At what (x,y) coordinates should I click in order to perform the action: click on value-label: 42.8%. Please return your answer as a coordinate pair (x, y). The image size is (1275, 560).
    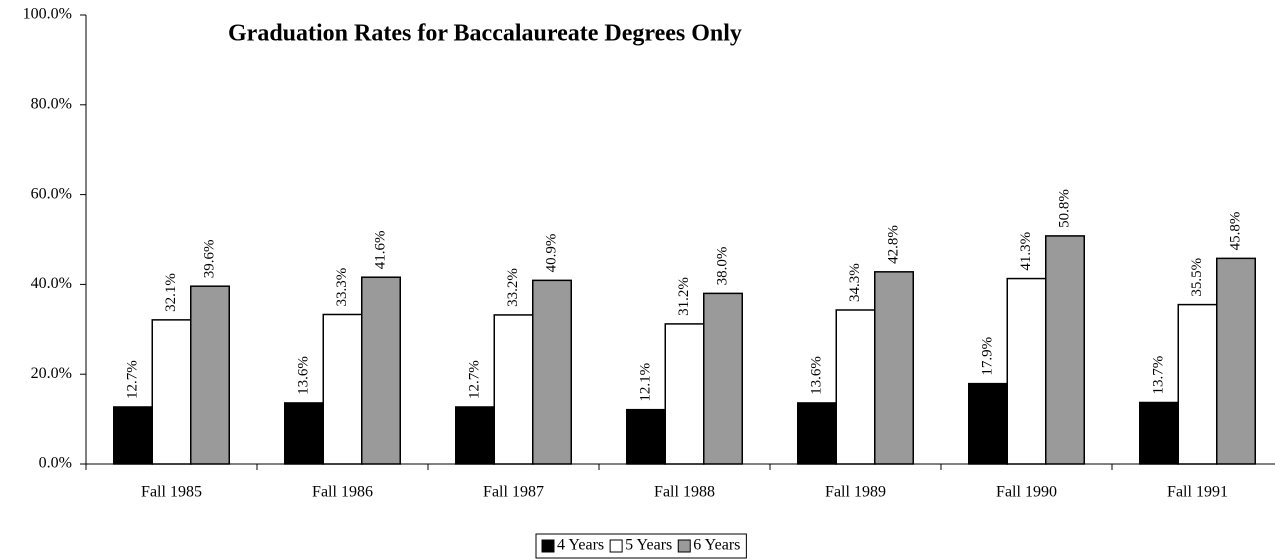
    Looking at the image, I should click on (893, 244).